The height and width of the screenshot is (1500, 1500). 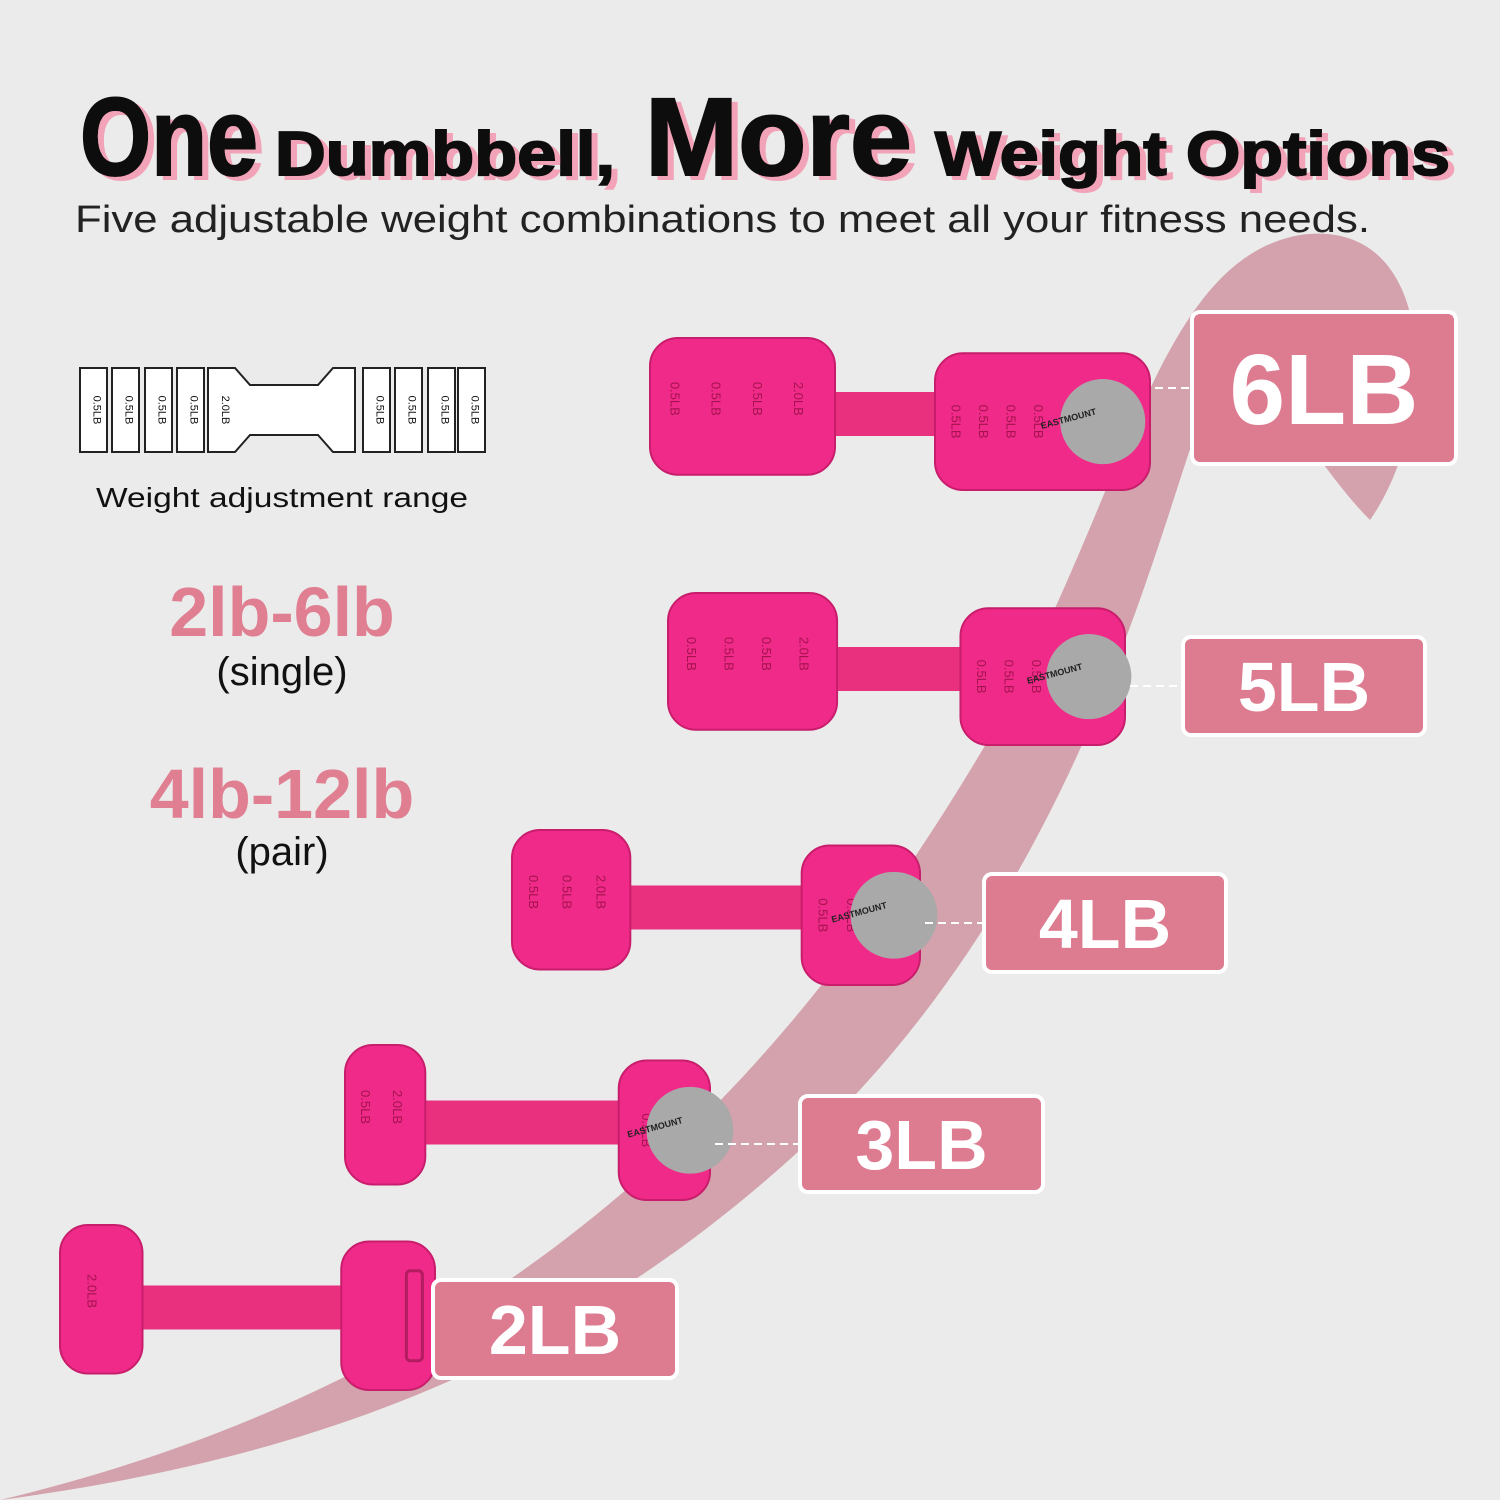 What do you see at coordinates (282, 794) in the screenshot?
I see `range-value: 4lb-12lb` at bounding box center [282, 794].